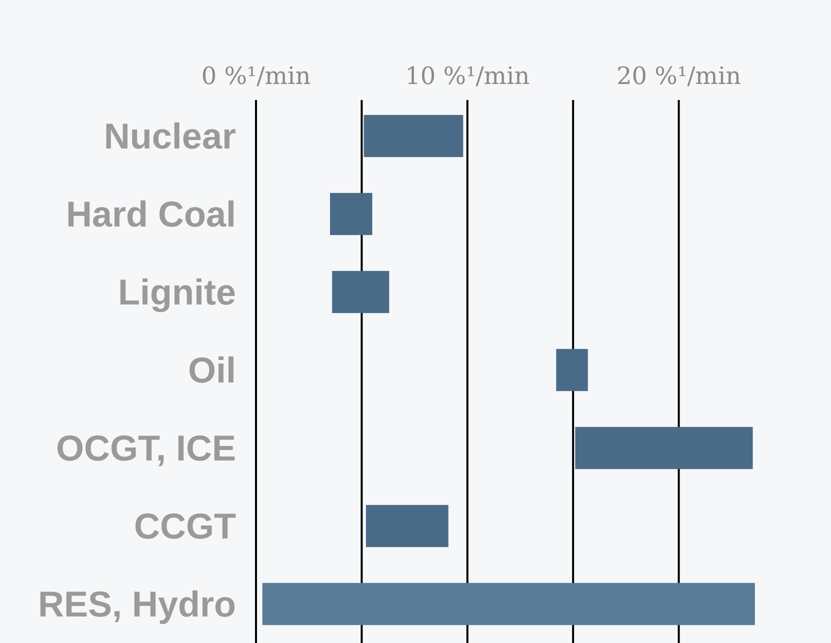 This screenshot has height=643, width=831. Describe the element at coordinates (177, 292) in the screenshot. I see `y-tick-label: Lignite` at that location.